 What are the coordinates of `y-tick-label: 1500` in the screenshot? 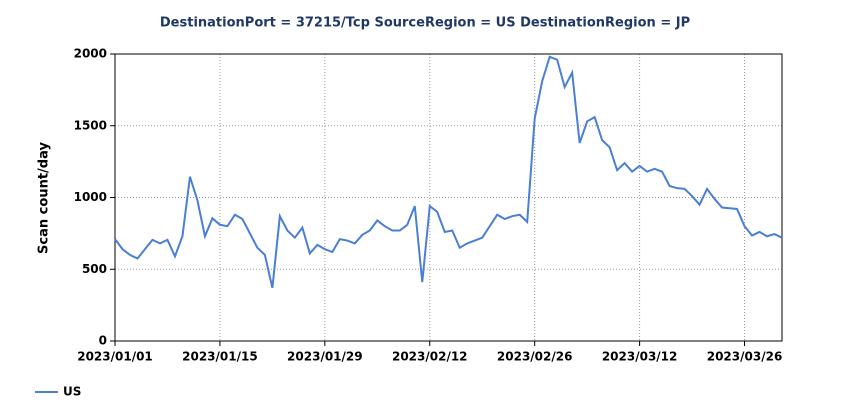 It's located at (90, 125).